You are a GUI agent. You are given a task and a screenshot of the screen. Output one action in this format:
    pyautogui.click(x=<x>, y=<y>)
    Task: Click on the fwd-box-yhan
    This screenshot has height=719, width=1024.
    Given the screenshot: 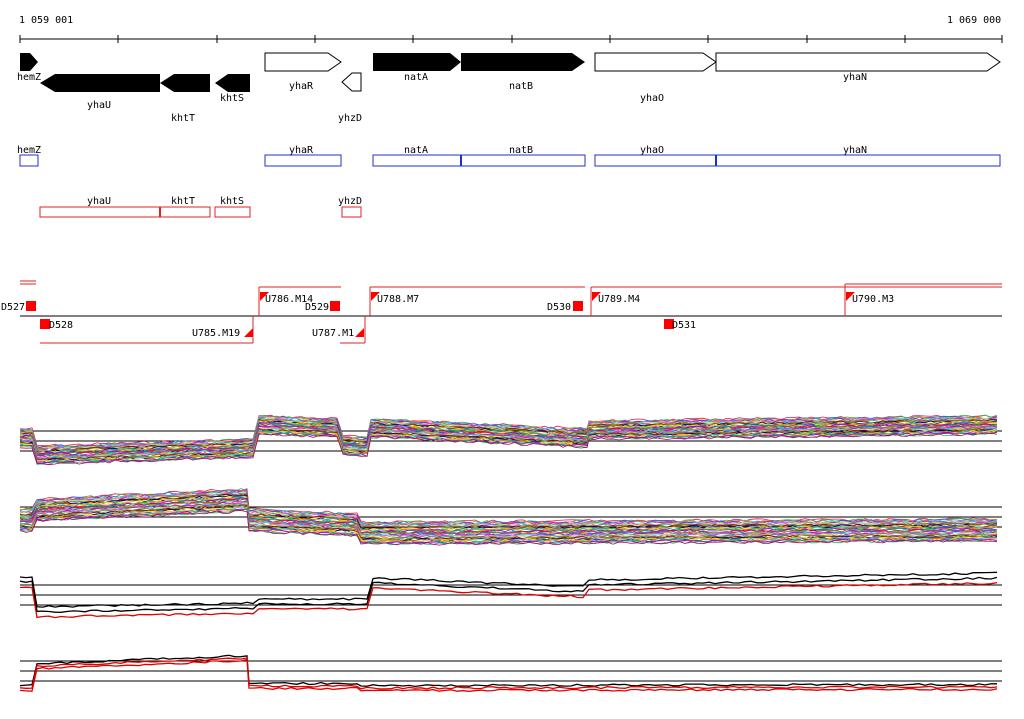 What is the action you would take?
    pyautogui.click(x=858, y=160)
    